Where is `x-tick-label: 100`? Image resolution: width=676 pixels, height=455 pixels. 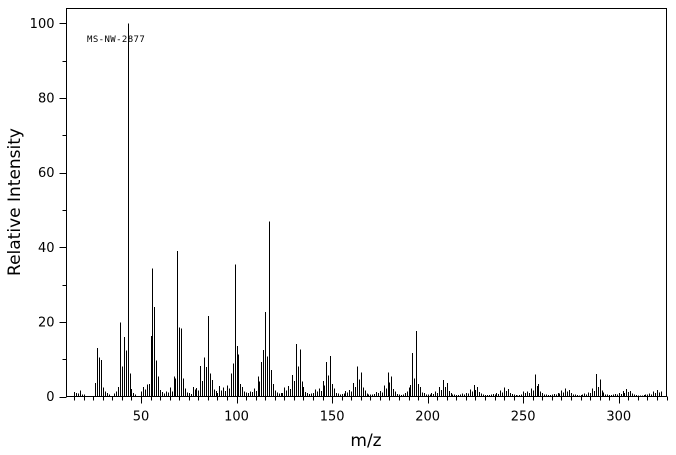 x-tick-label: 100 is located at coordinates (236, 417).